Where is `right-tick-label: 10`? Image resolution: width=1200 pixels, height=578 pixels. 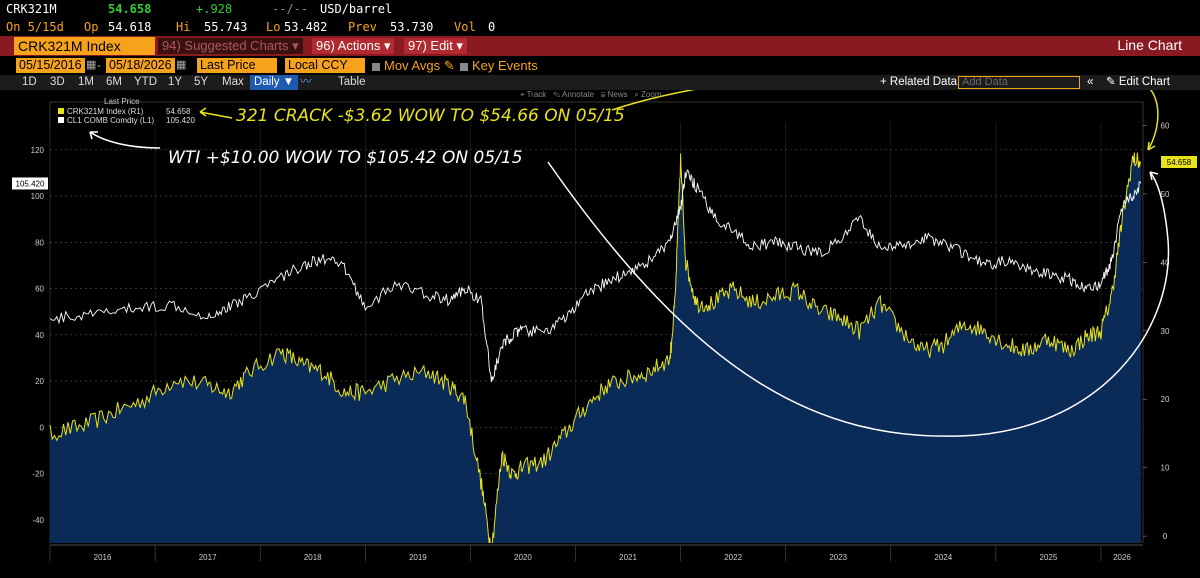
right-tick-label: 10 is located at coordinates (1165, 468).